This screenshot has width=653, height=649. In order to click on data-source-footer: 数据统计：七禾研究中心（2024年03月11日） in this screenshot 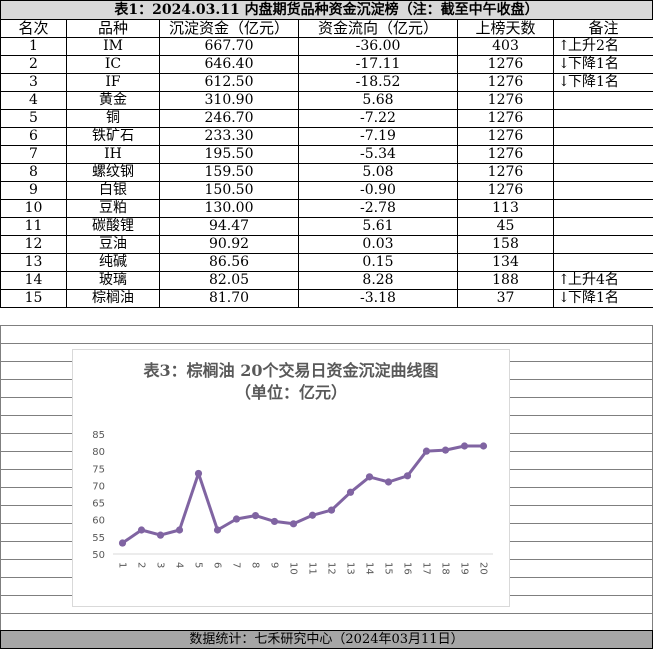, I will do `click(326, 639)`.